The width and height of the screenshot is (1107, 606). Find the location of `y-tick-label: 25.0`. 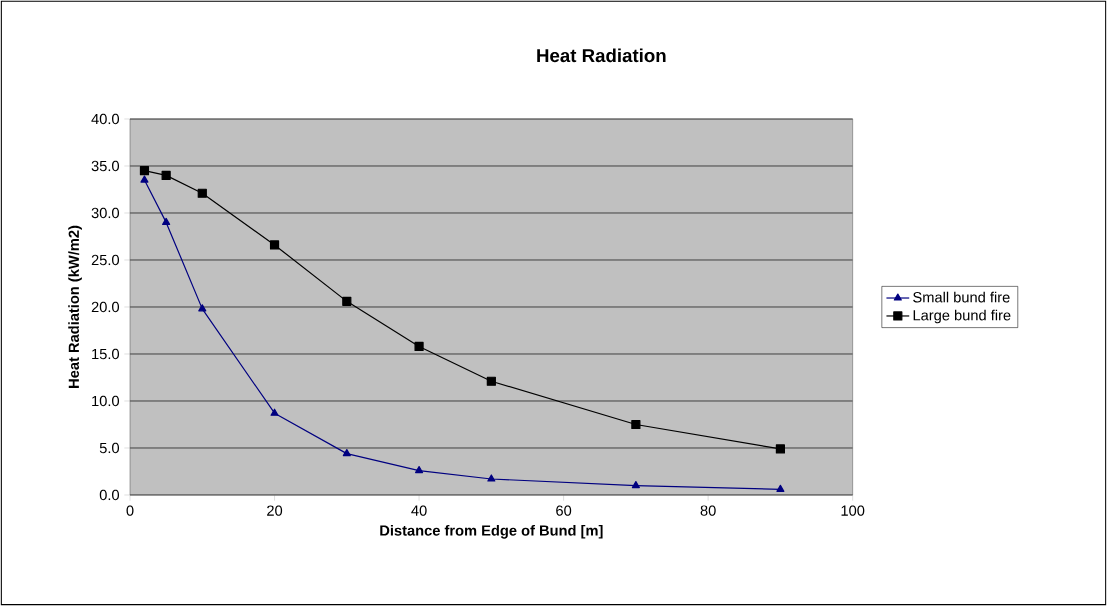

y-tick-label: 25.0 is located at coordinates (105, 260).